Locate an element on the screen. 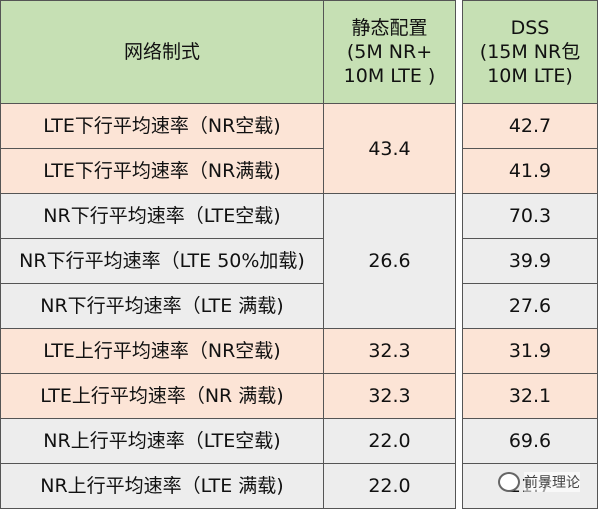 This screenshot has width=600, height=509. row-label: LTE下行平均速率（NR空载) is located at coordinates (162, 126).